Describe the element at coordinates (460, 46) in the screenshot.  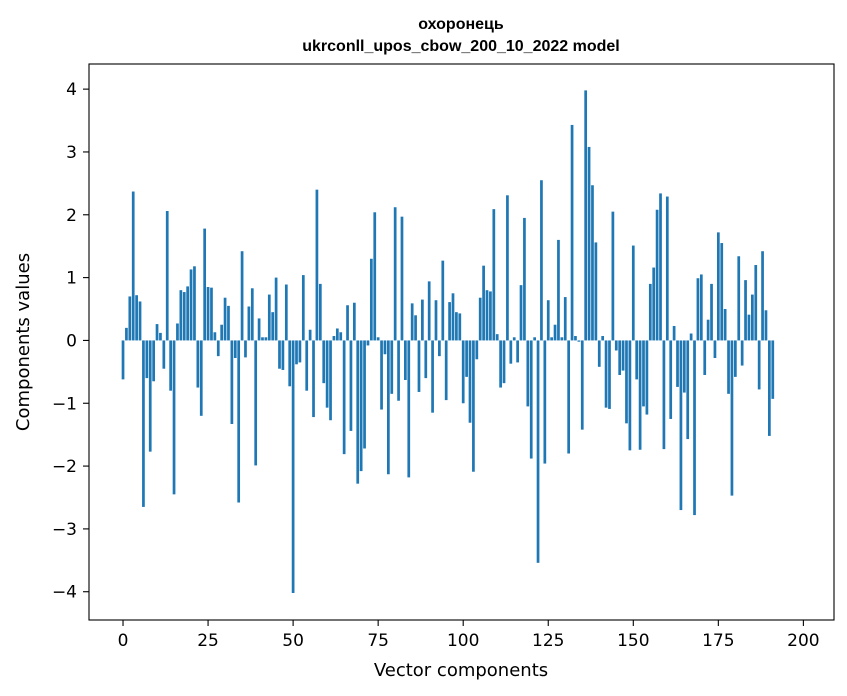
I see `chart-subtitle: ukrconll_upos_cbow_200_10_2022 model` at that location.